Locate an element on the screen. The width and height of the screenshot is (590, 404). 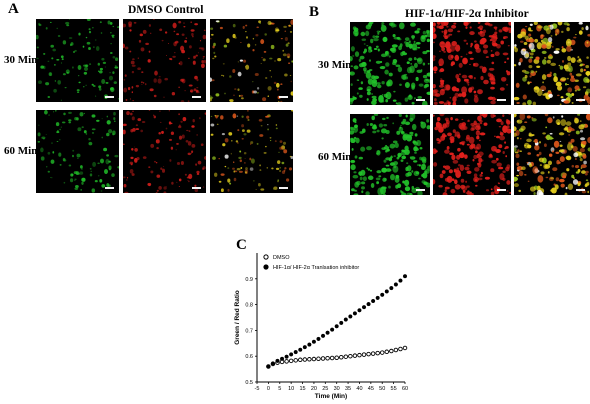
data-points is located at coordinates (337, 321).